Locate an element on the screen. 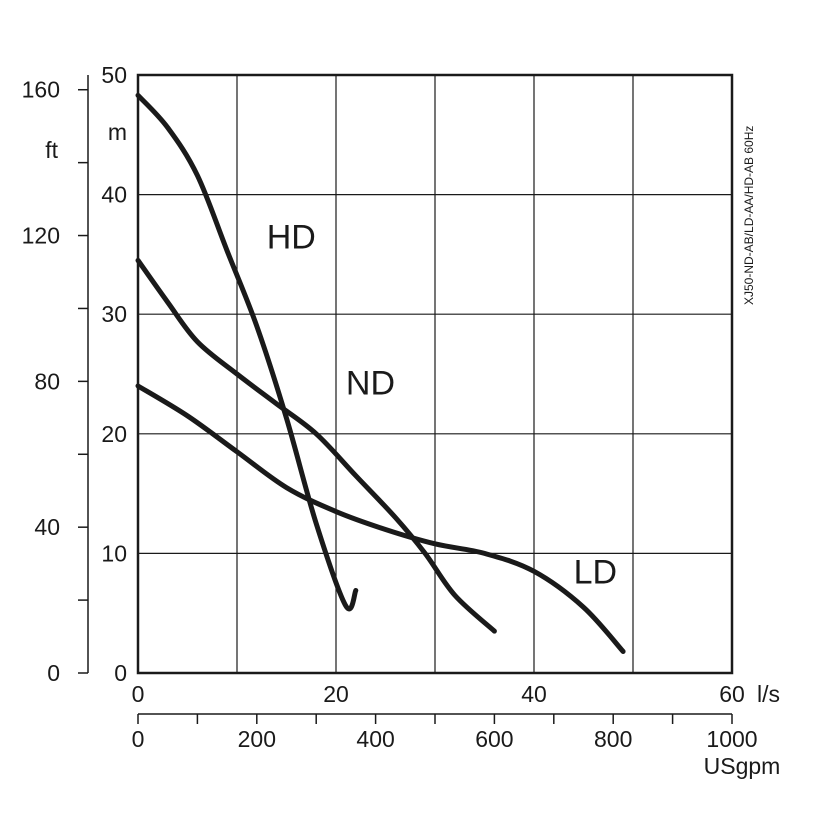 This screenshot has width=820, height=820. m-tick-label: 20 is located at coordinates (114, 434).